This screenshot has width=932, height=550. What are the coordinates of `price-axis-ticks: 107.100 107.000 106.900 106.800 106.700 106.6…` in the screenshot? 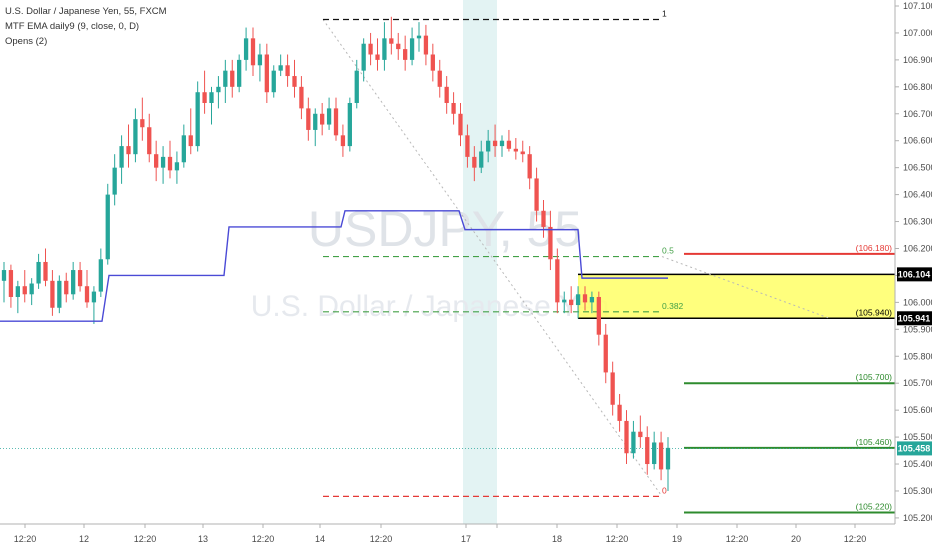 It's located at (913, 262).